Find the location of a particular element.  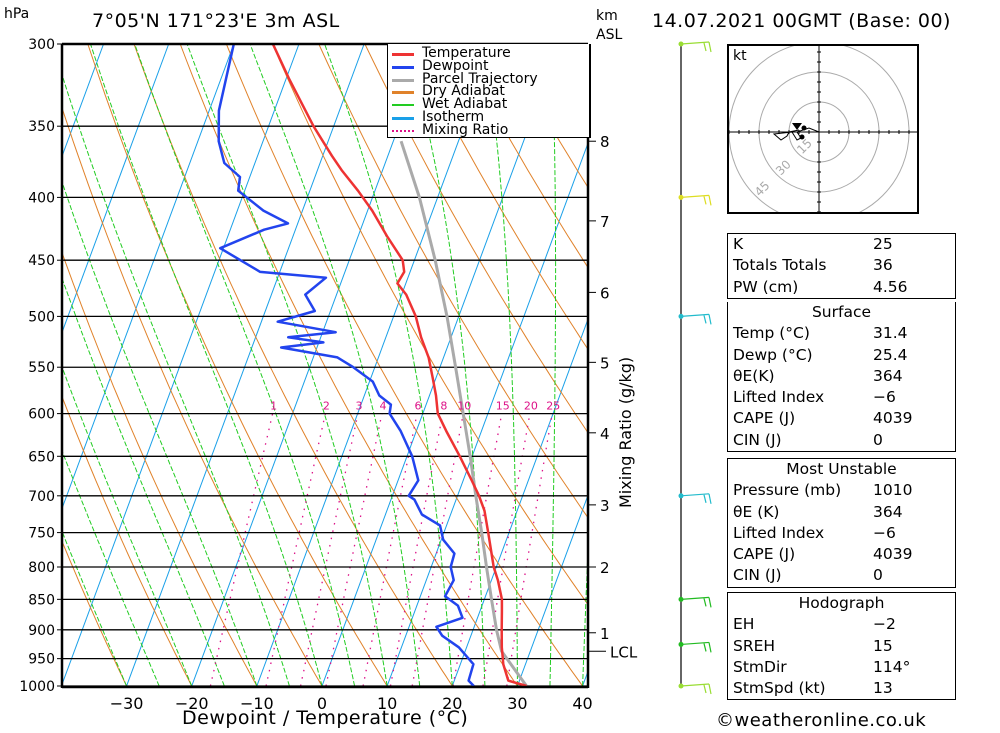

panel-title: Most Unstable is located at coordinates (841, 469).